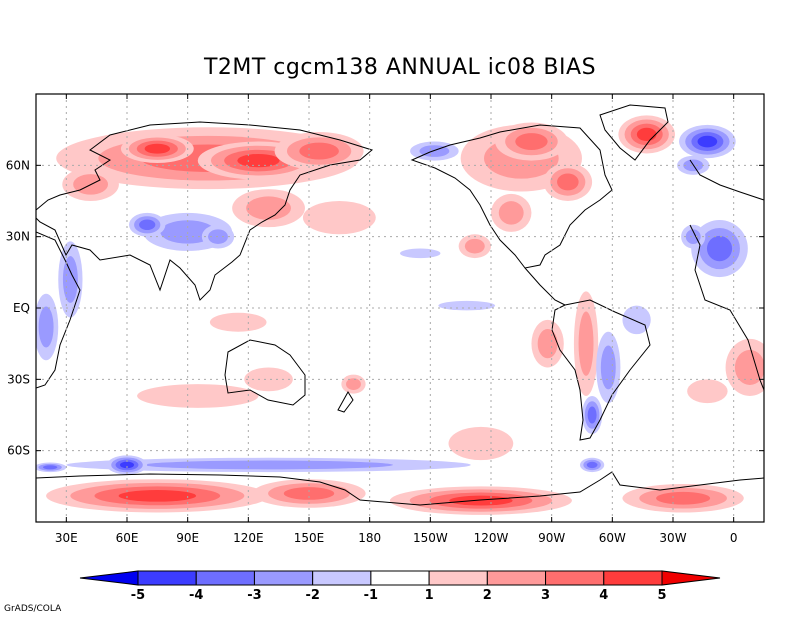 The image size is (800, 618). I want to click on bias-anomaly-28-level--3, so click(592, 415).